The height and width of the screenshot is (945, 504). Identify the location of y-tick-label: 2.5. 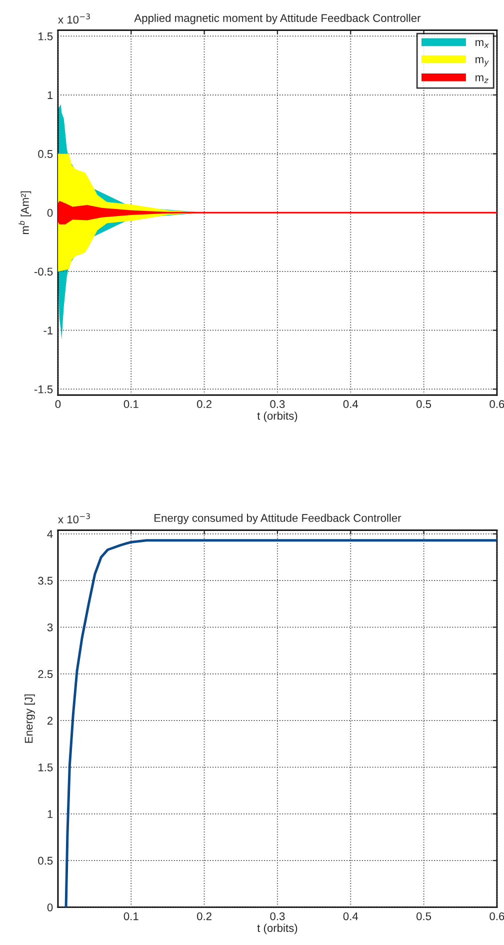
(45, 674).